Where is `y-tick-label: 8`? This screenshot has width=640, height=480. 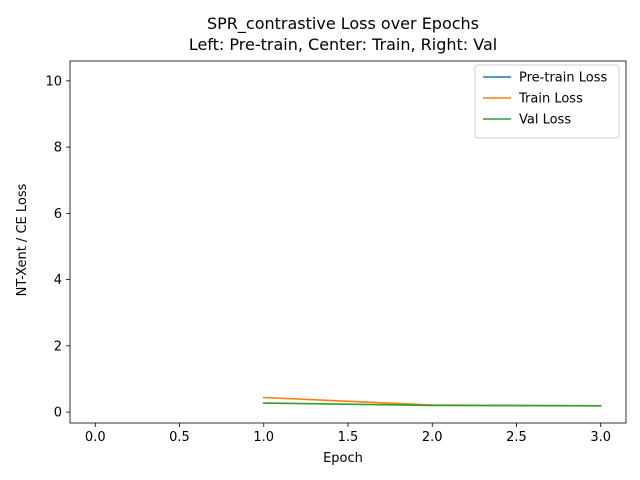
y-tick-label: 8 is located at coordinates (58, 148).